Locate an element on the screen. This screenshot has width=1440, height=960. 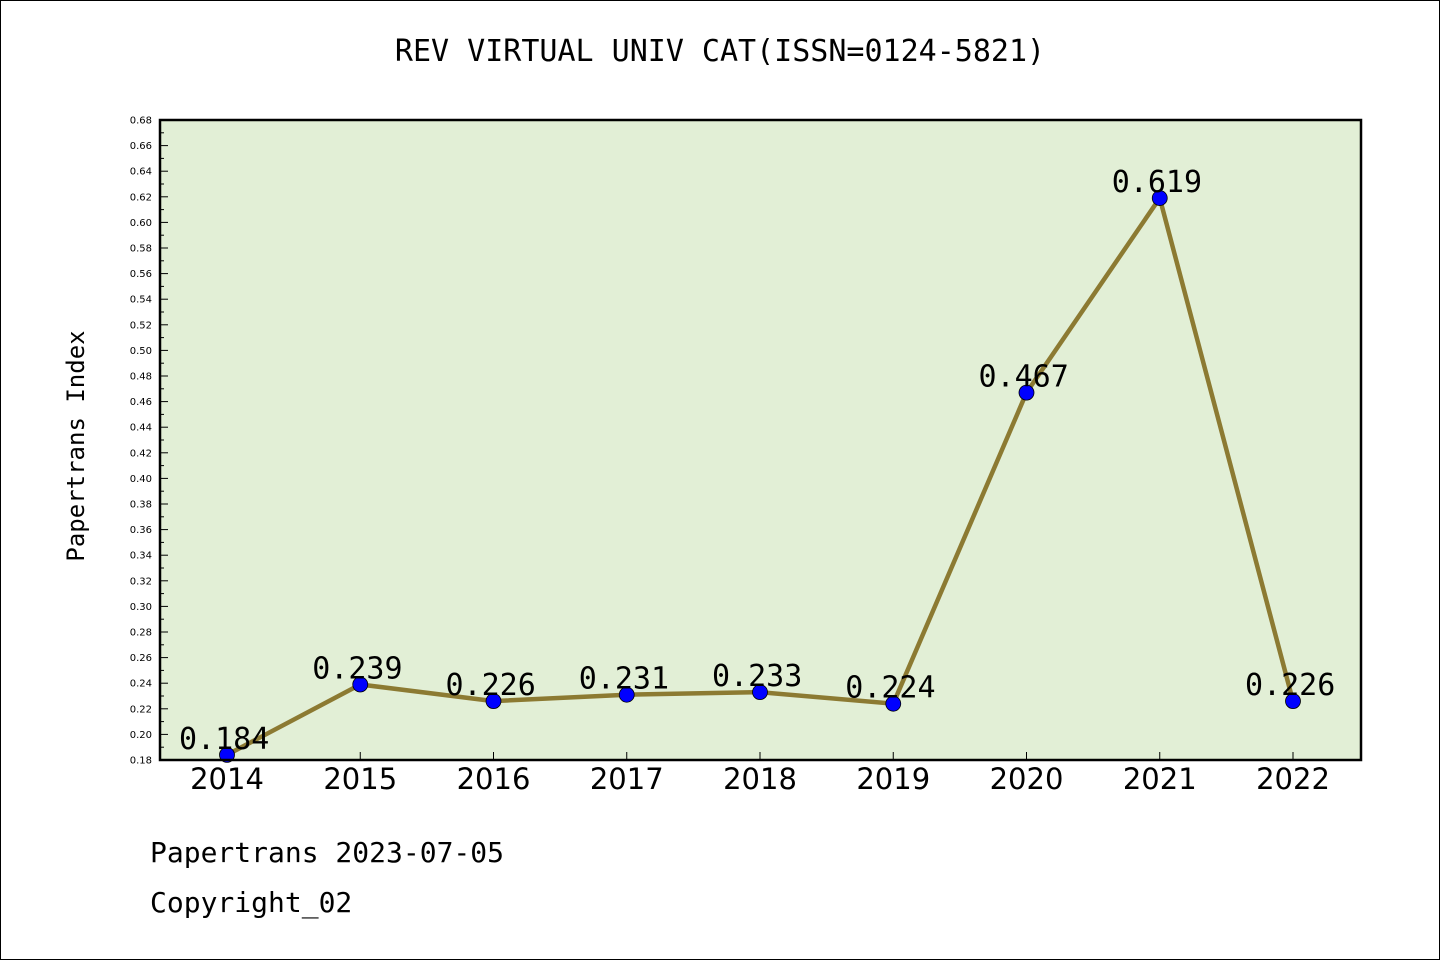
y-tick-label: 0.46 is located at coordinates (141, 402).